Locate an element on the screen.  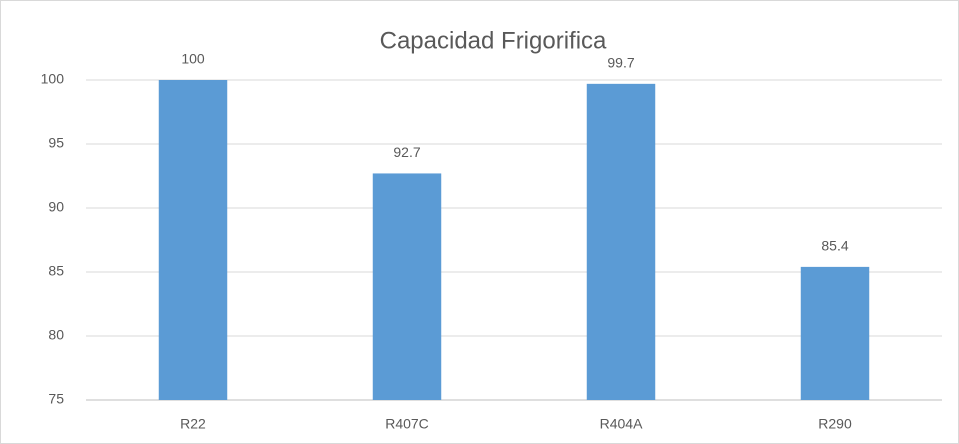
data-label: 85.4 is located at coordinates (834, 246).